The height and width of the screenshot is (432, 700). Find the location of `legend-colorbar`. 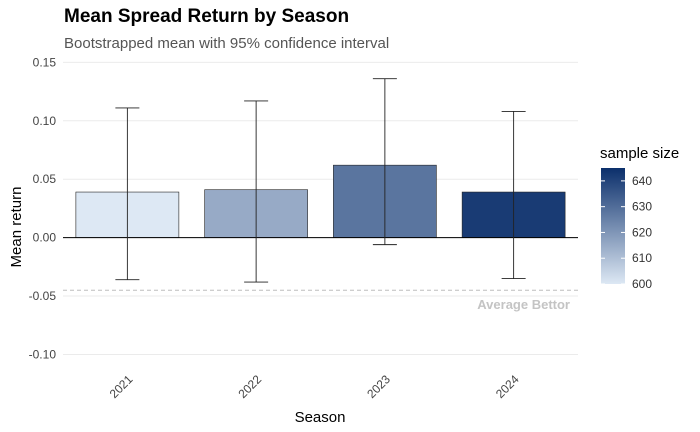

legend-colorbar is located at coordinates (613, 226).